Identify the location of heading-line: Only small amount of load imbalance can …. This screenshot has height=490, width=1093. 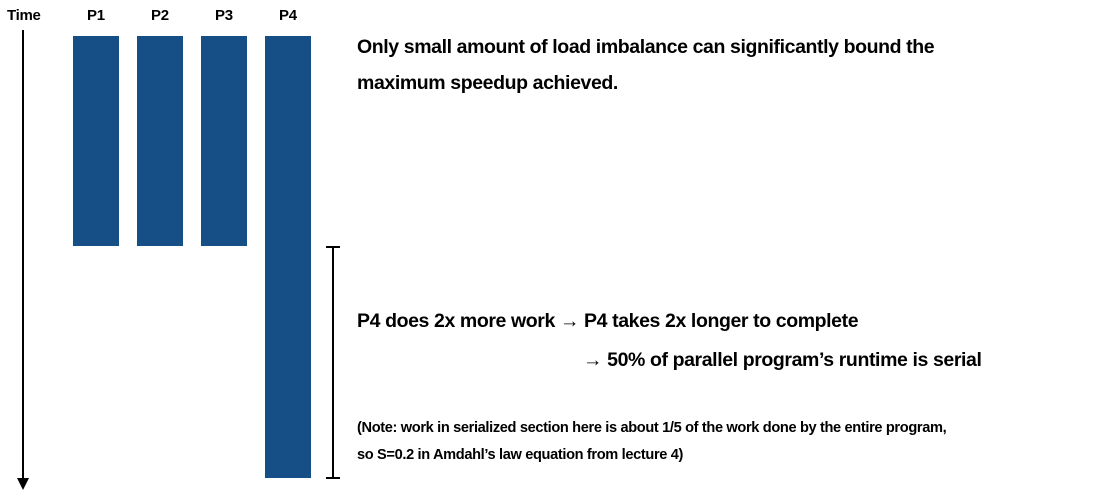
(646, 47).